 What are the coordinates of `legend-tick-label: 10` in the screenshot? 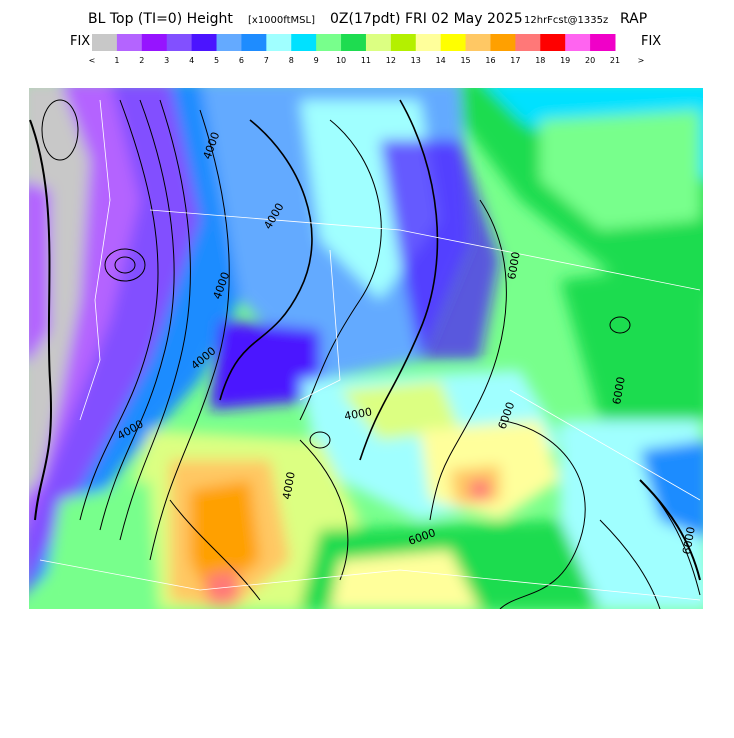 It's located at (341, 60).